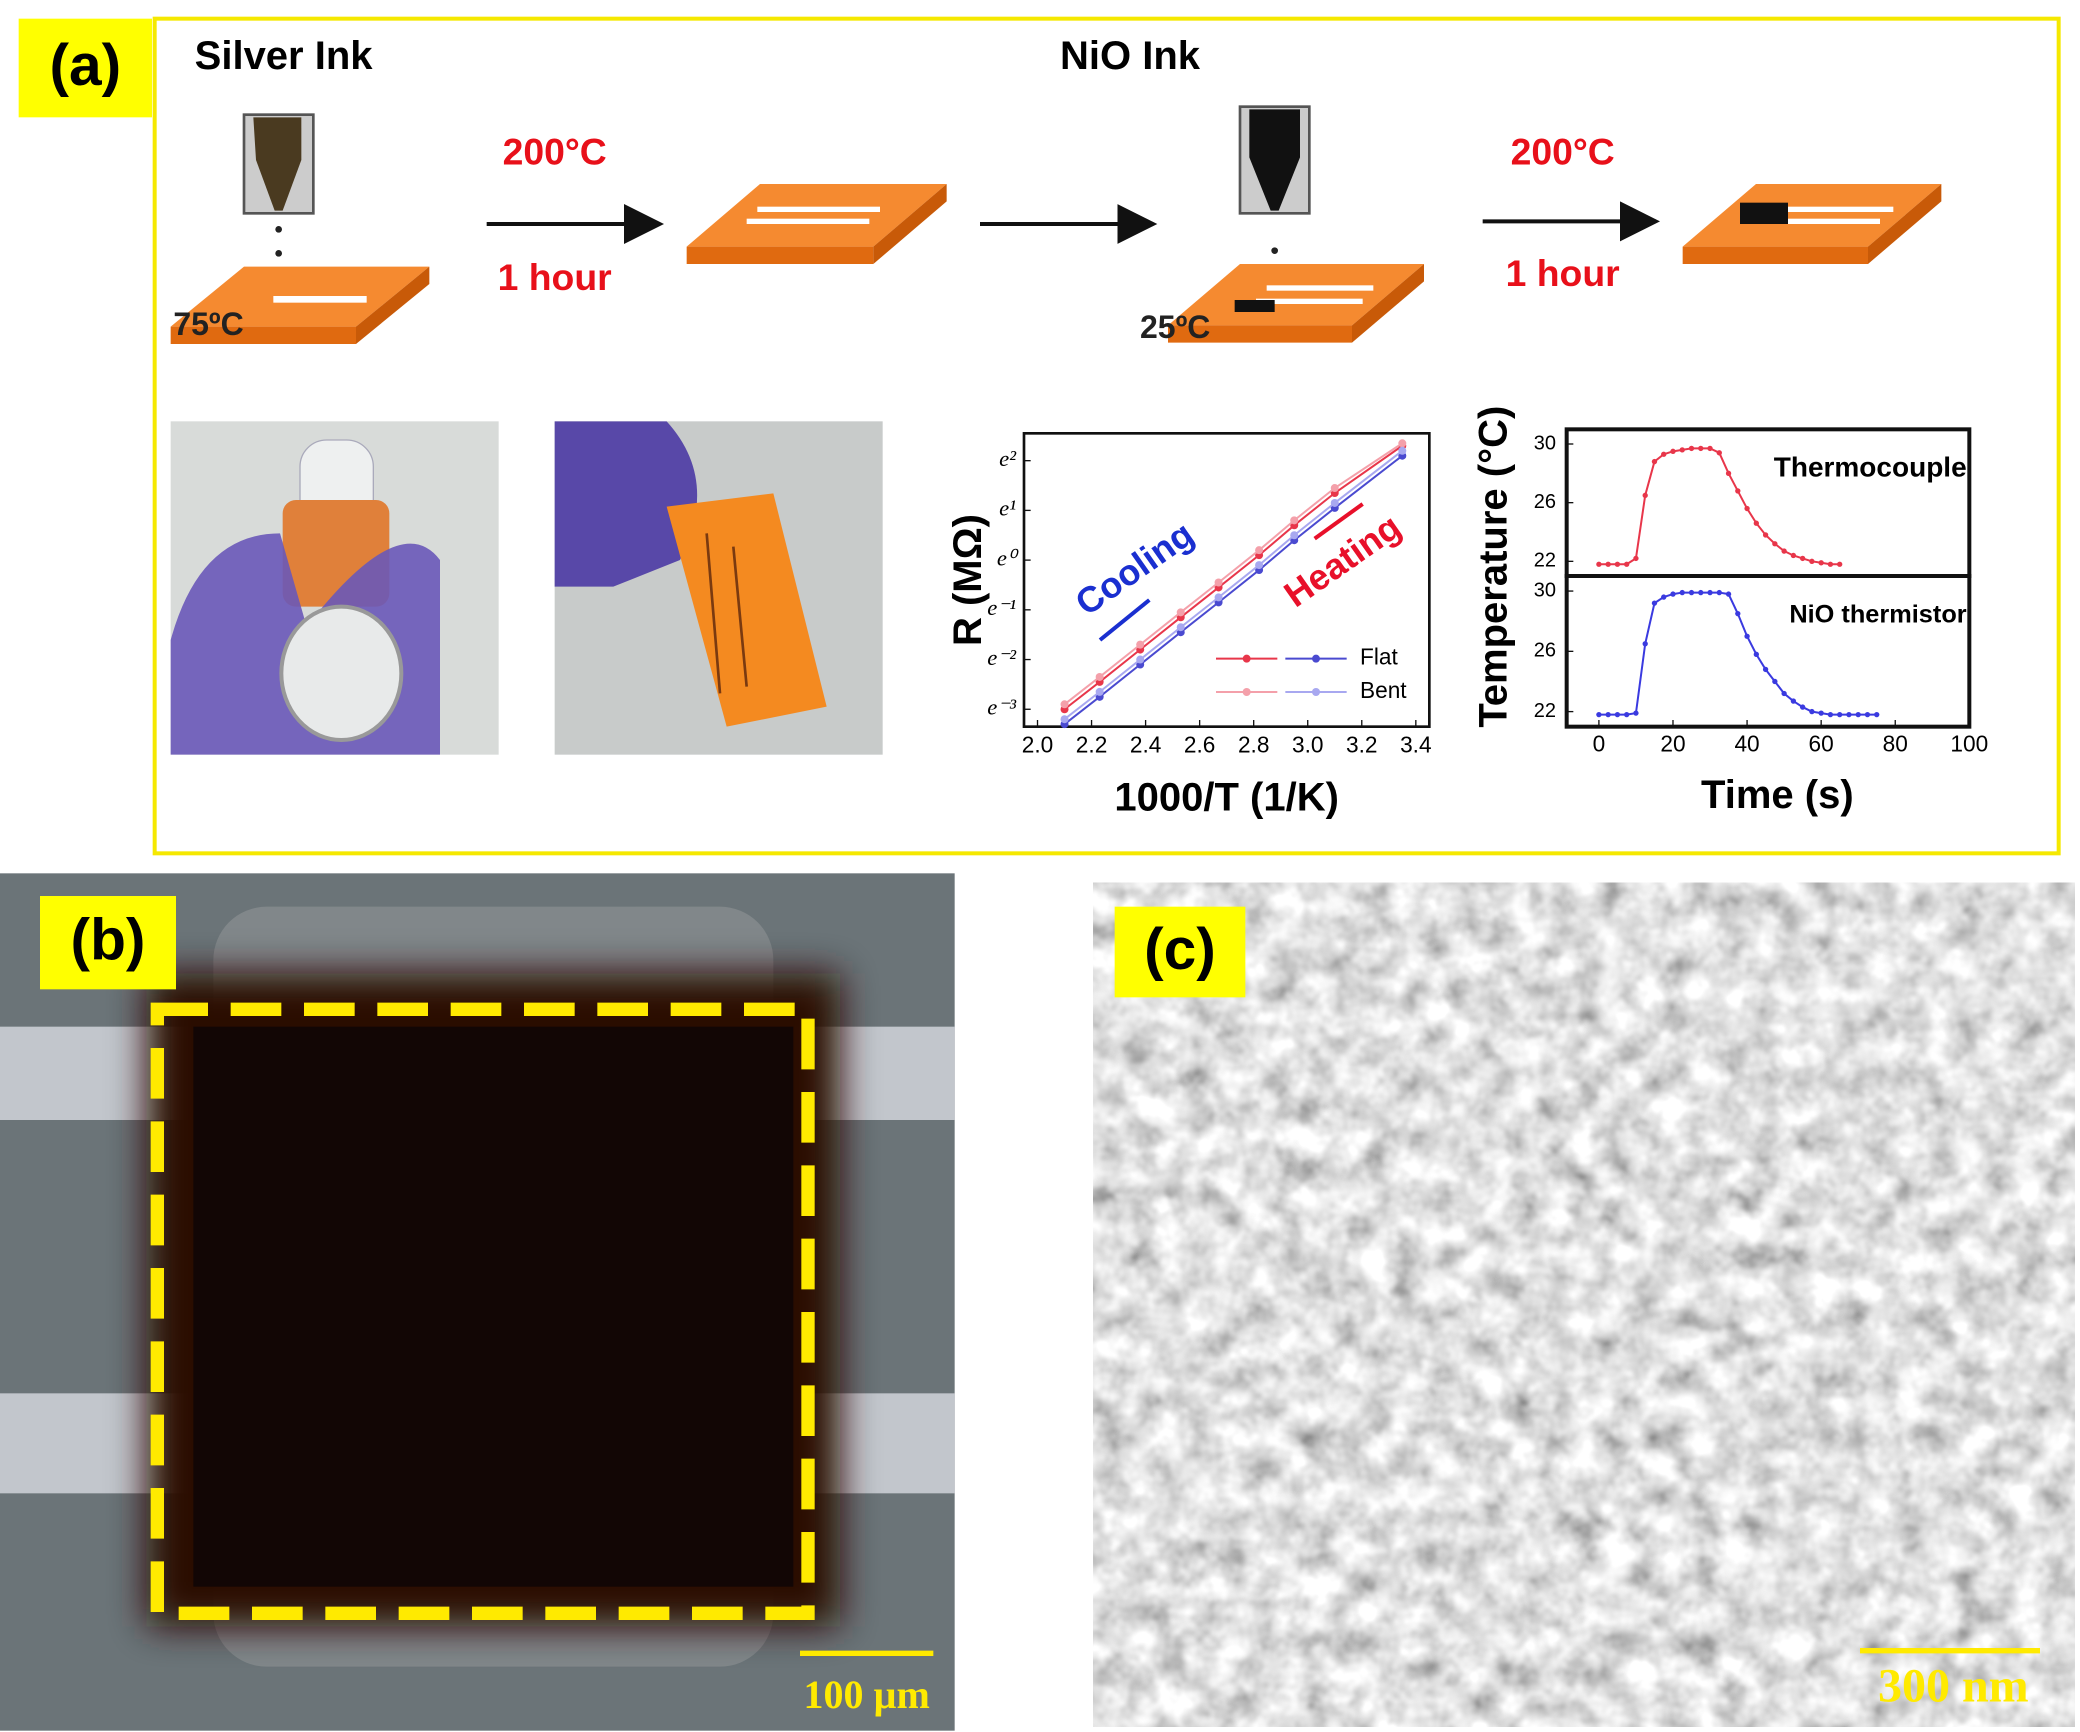 This screenshot has height=1732, width=2080. I want to click on nio-pad, so click(1254, 306).